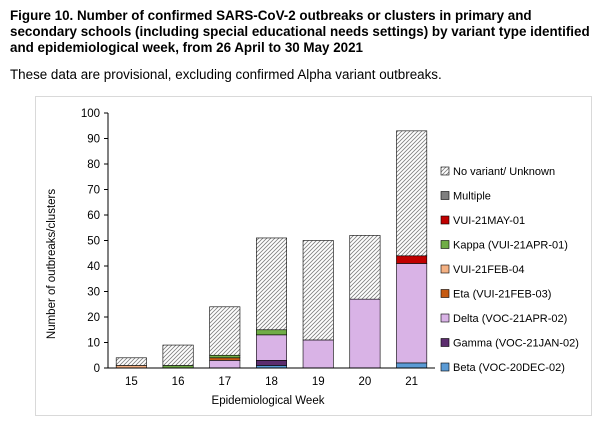 The width and height of the screenshot is (600, 433). I want to click on x-tick-label: 16, so click(178, 382).